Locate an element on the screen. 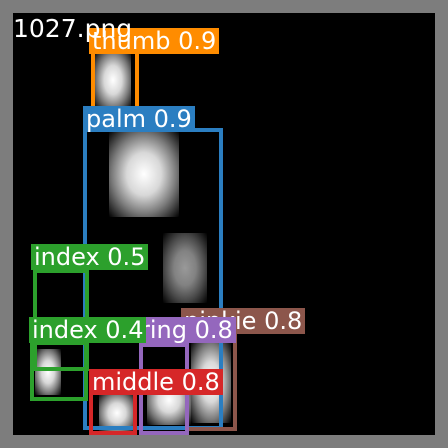 The image size is (448, 448). index-blob is located at coordinates (48, 372).